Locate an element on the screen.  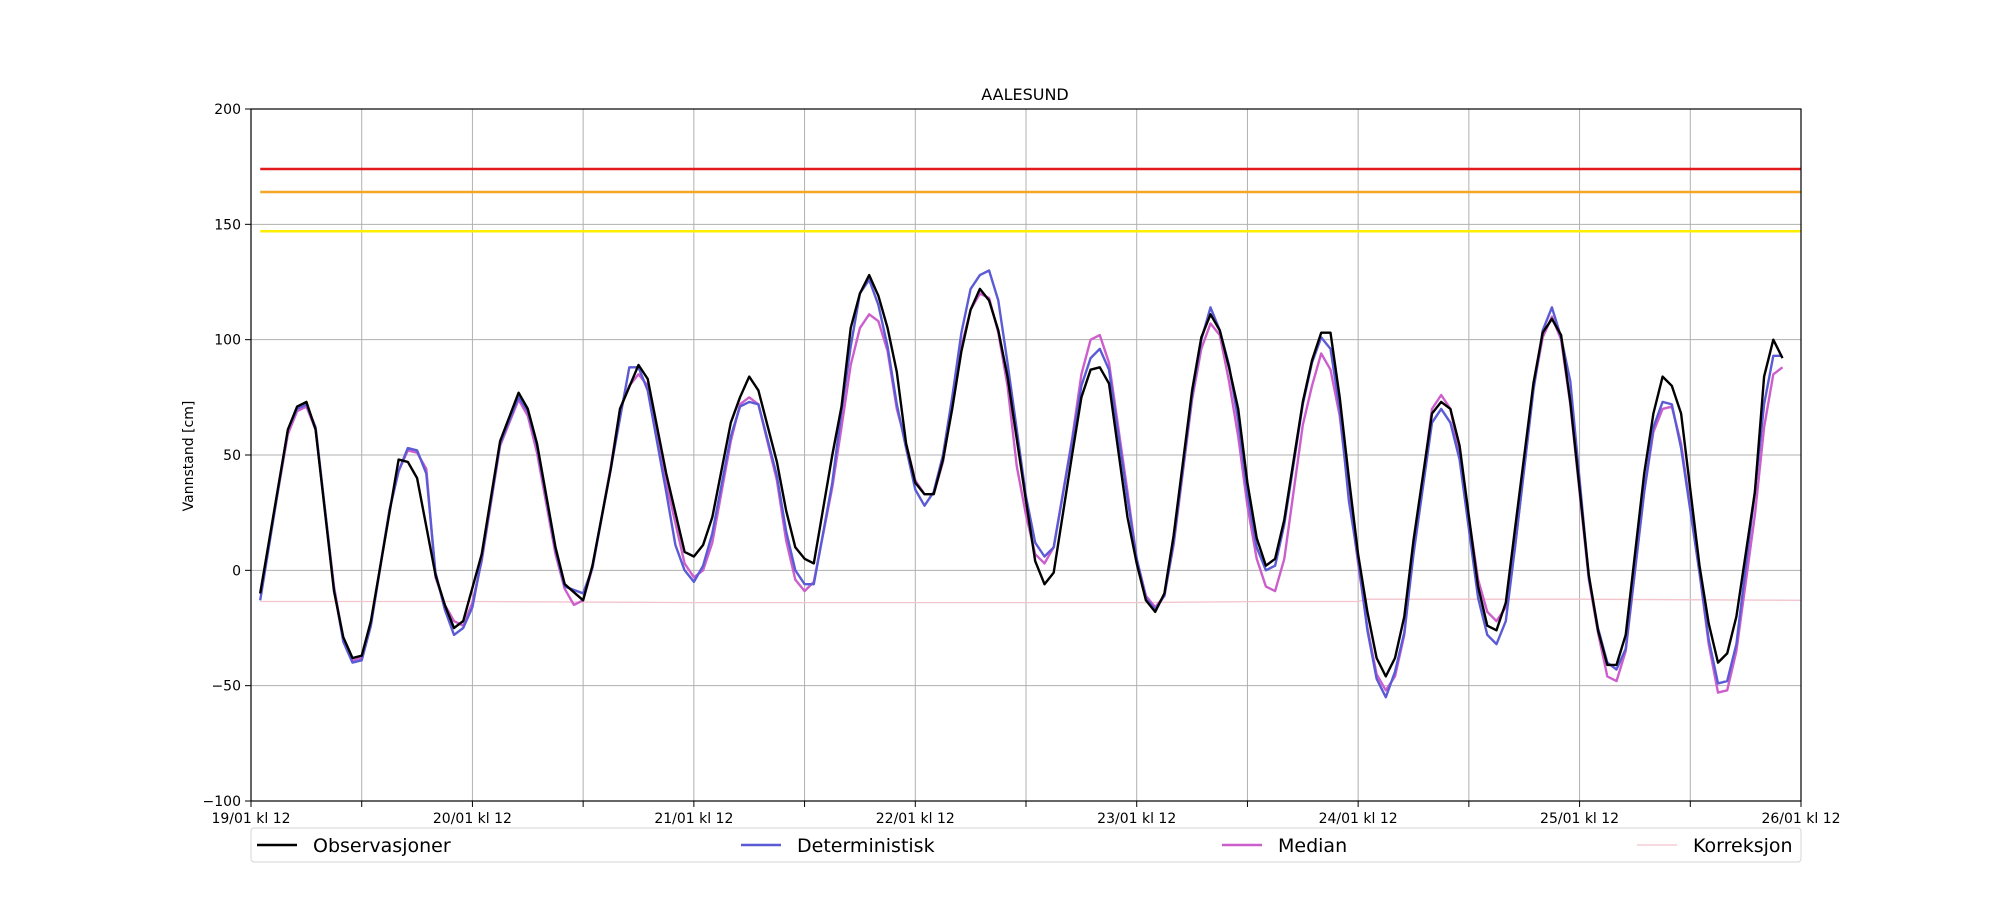
x-tick-label: 20/01 kl 12 is located at coordinates (472, 819).